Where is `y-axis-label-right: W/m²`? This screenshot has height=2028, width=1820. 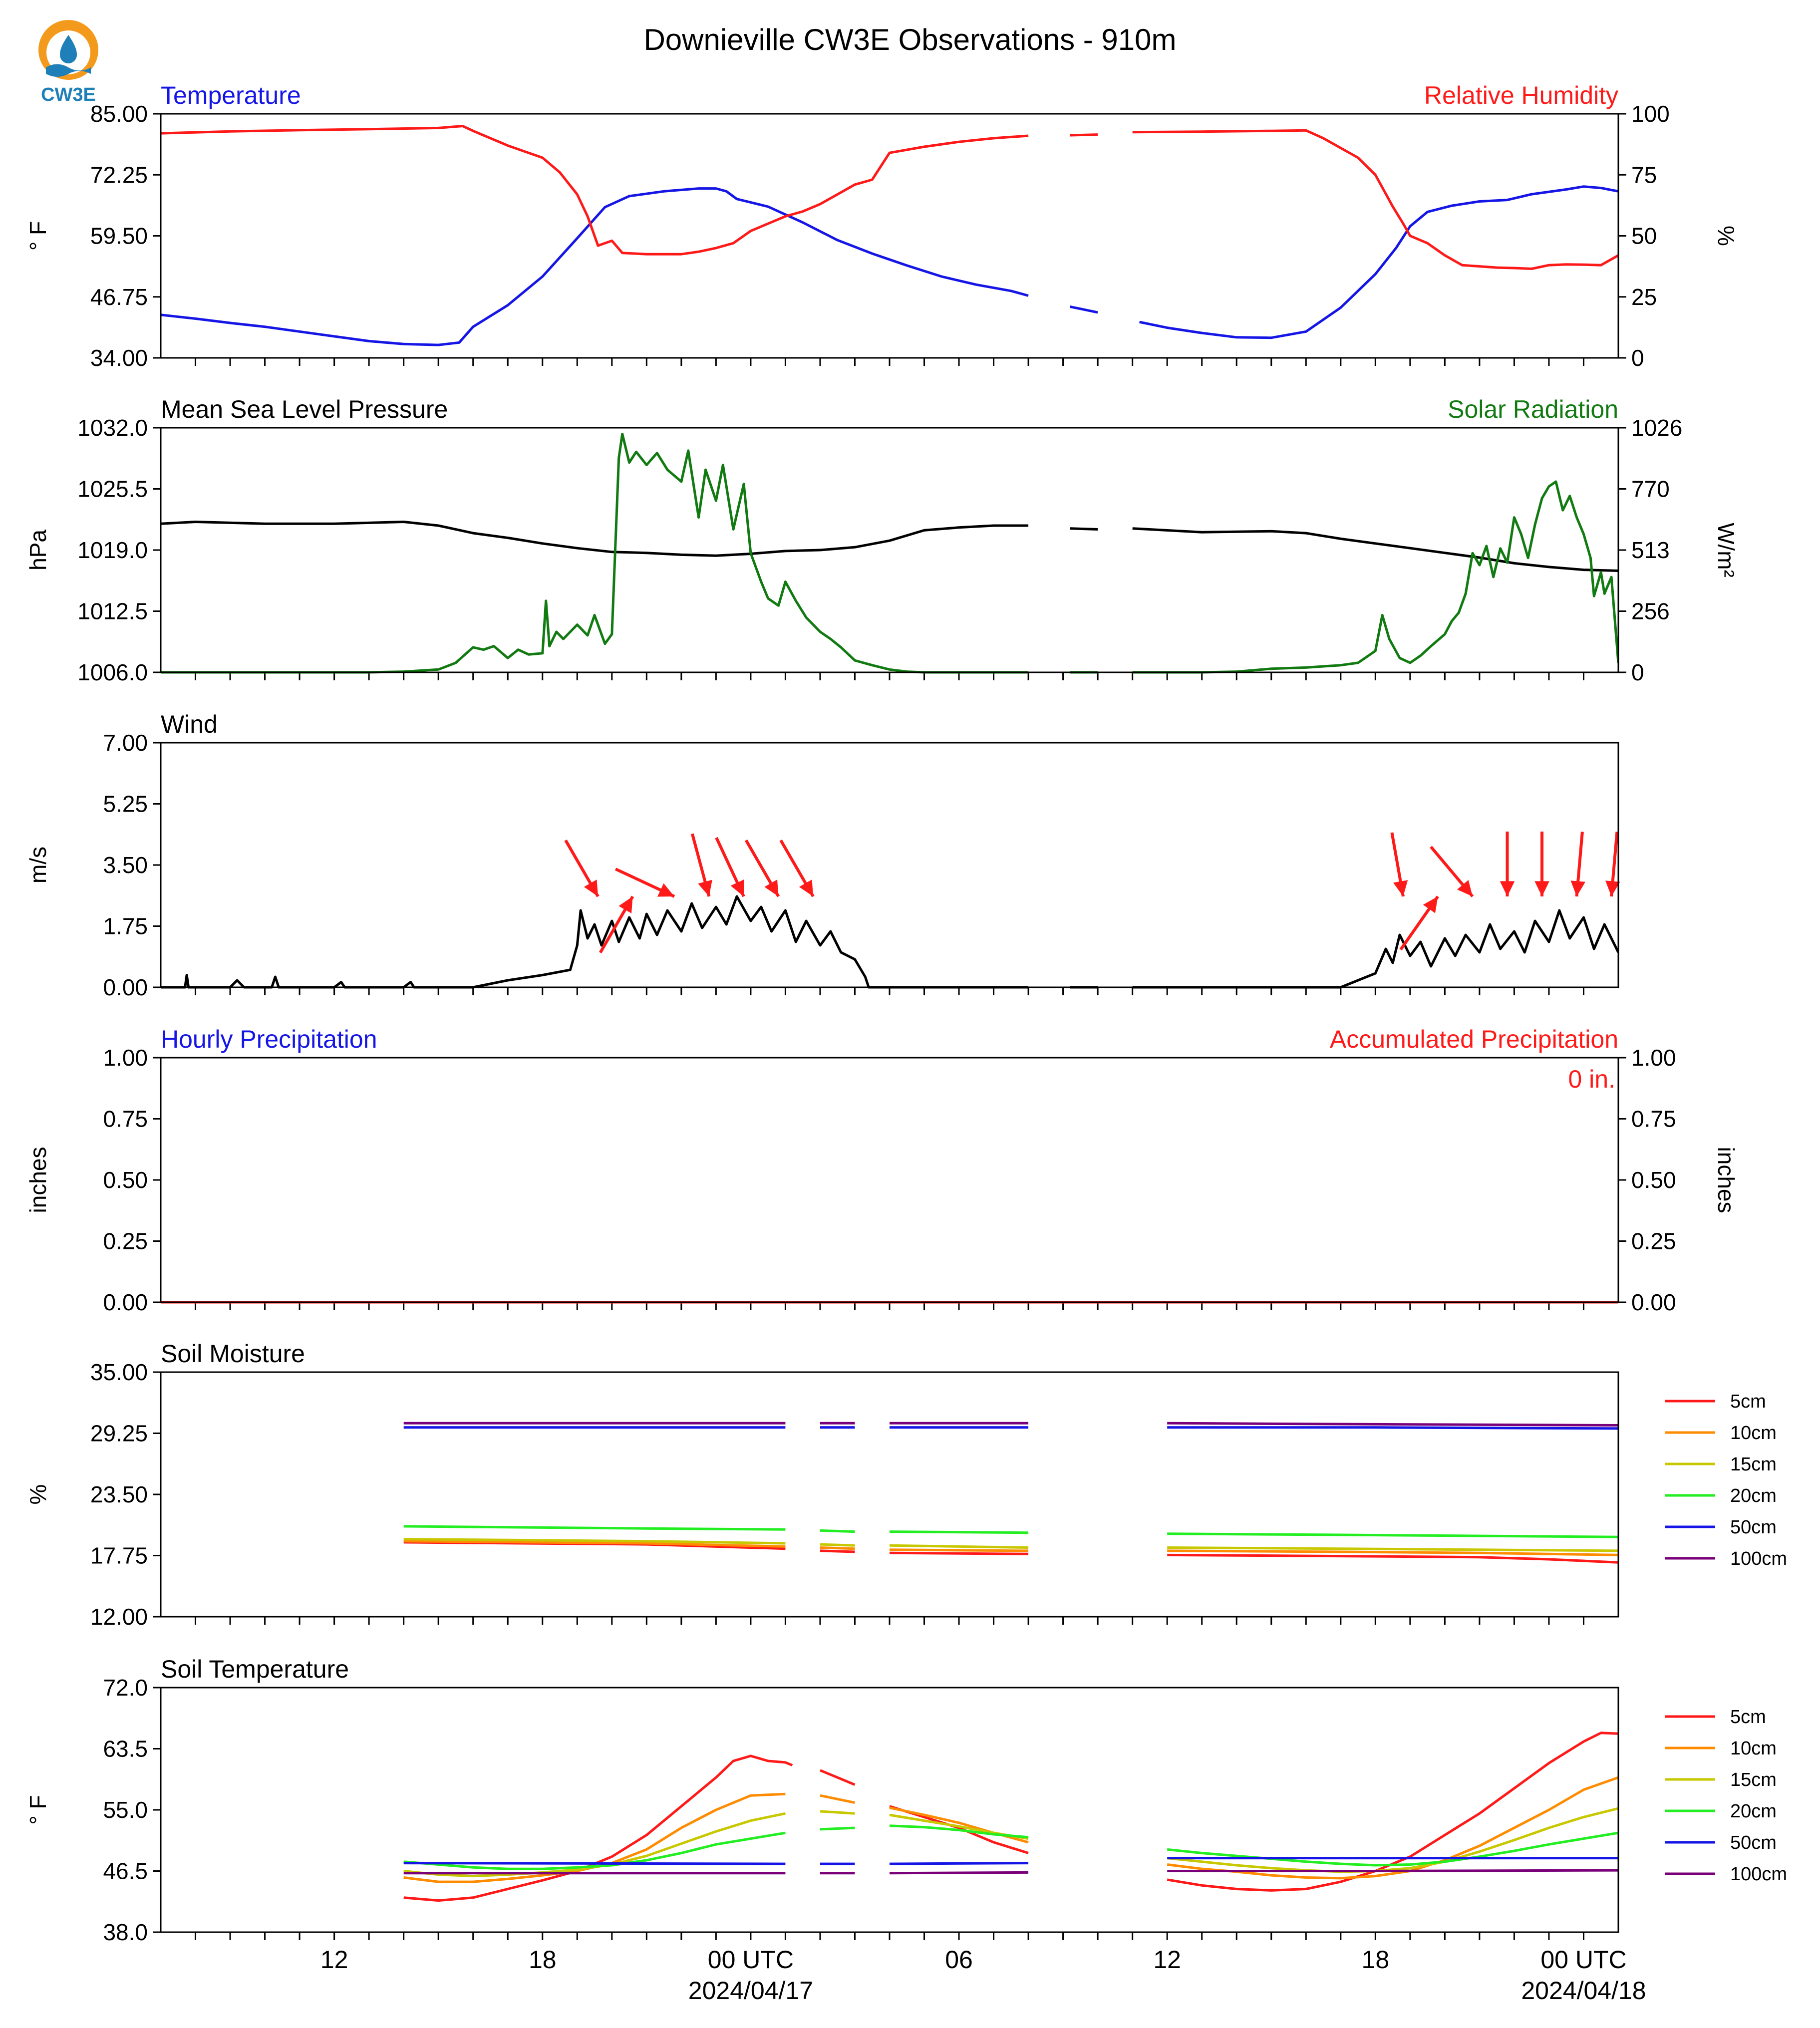
y-axis-label-right: W/m² is located at coordinates (1726, 550).